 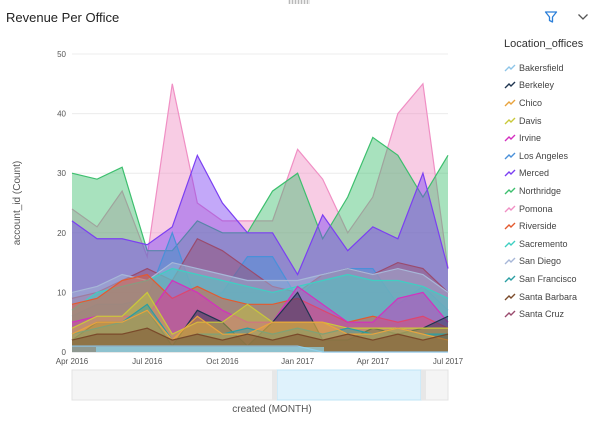 What do you see at coordinates (544, 155) in the screenshot?
I see `legend-label: Los Angeles` at bounding box center [544, 155].